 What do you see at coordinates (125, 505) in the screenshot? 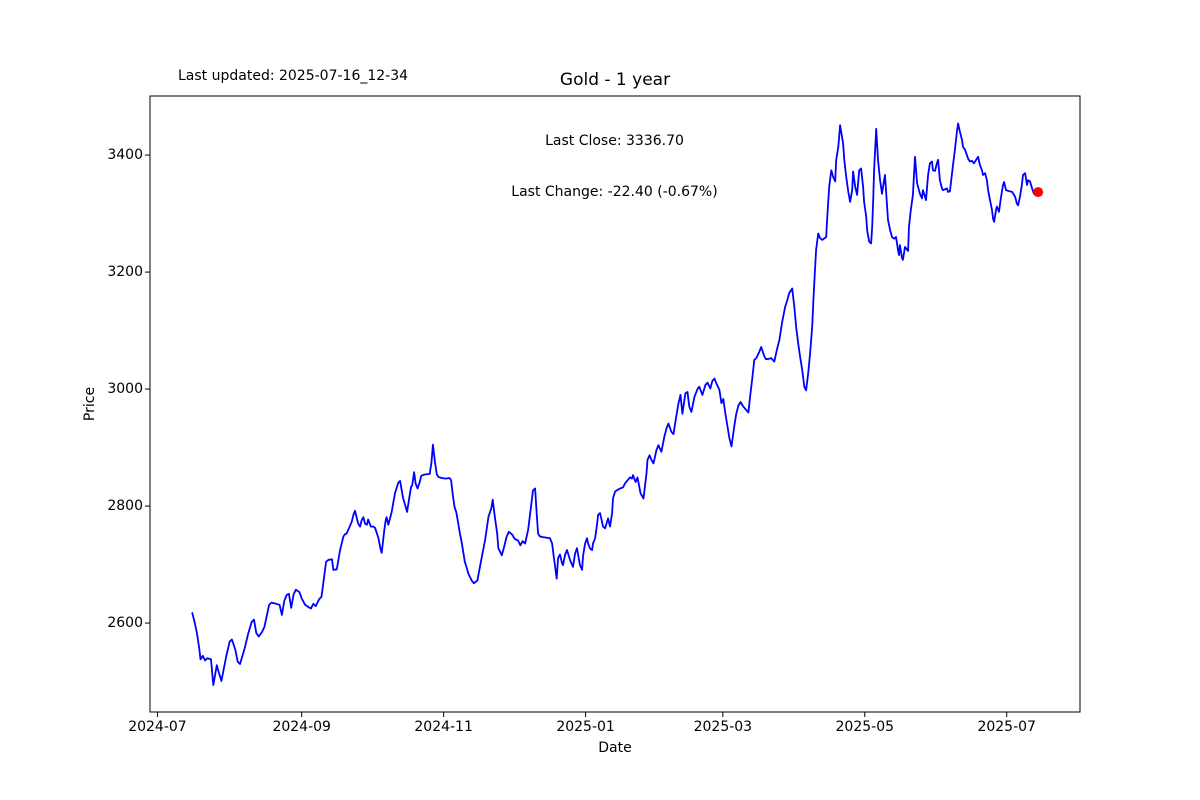
I see `y-tick-label: 2800` at bounding box center [125, 505].